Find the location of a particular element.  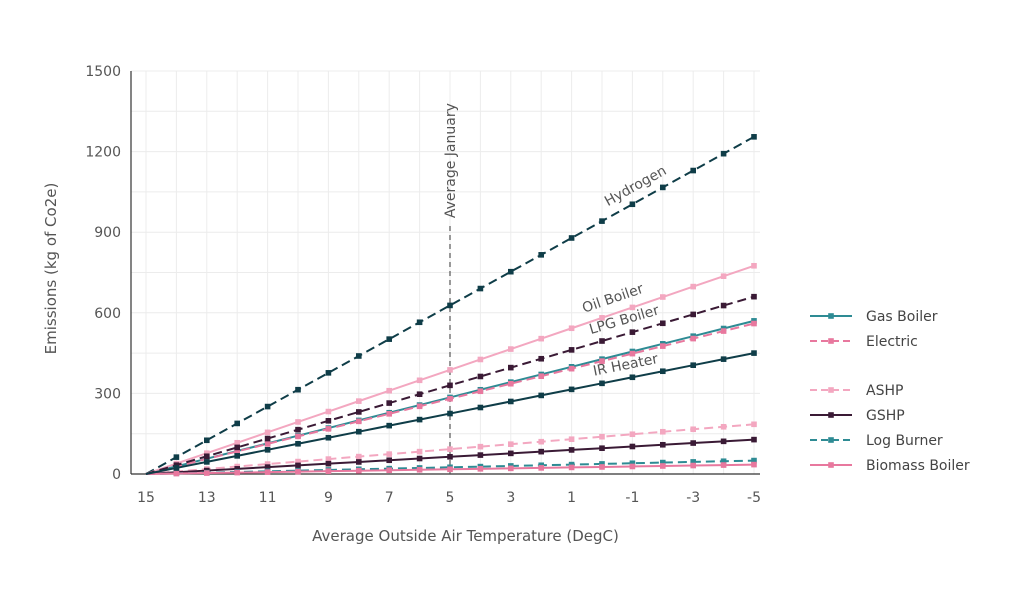

x-tick-label: 11 is located at coordinates (268, 498).